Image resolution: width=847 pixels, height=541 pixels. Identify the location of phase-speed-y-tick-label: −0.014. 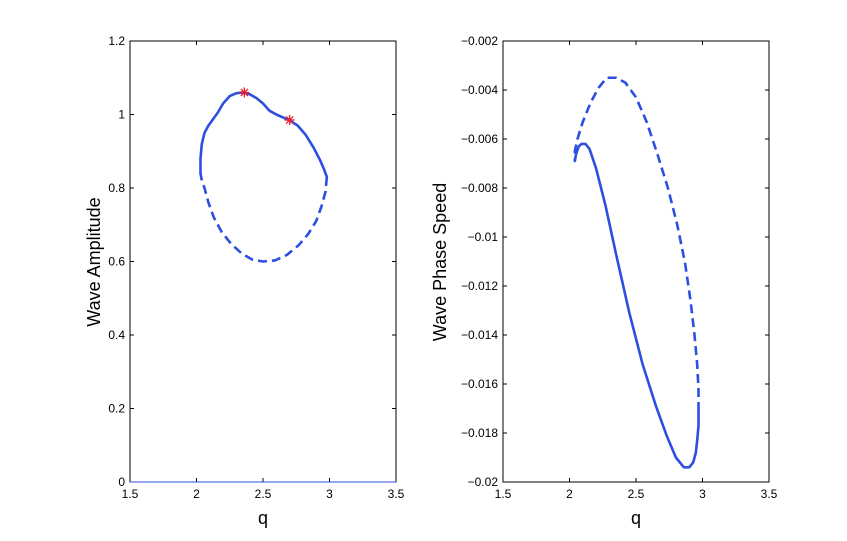
(479, 335).